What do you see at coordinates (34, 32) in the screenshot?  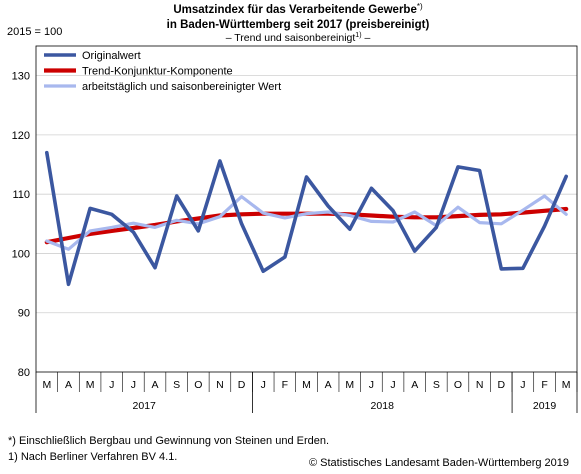 I see `unit-label: 2015 = 100` at bounding box center [34, 32].